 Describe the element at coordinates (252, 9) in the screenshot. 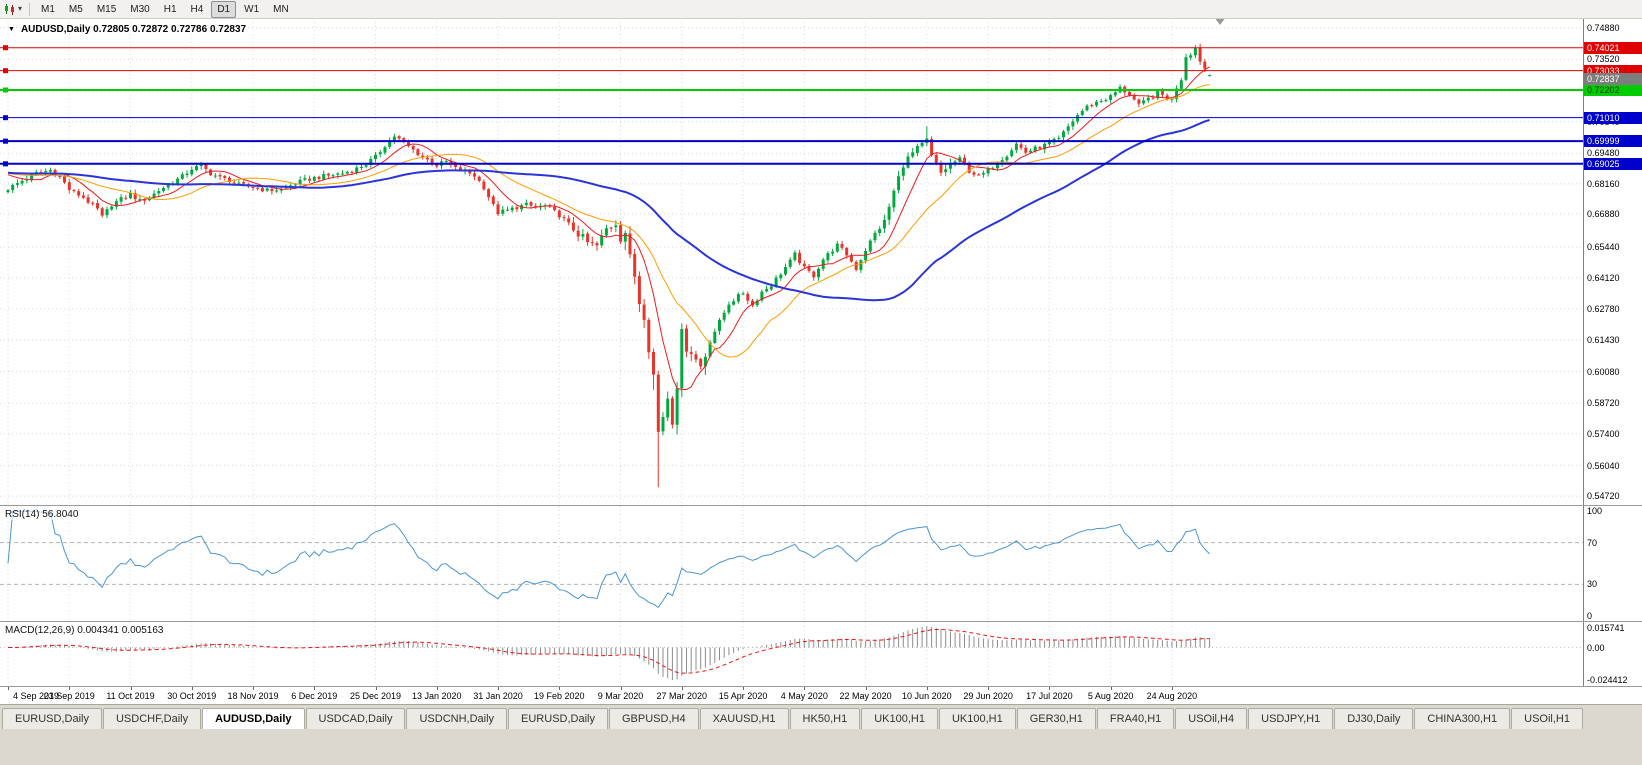

I see `timeframe-button-w1: W1` at that location.